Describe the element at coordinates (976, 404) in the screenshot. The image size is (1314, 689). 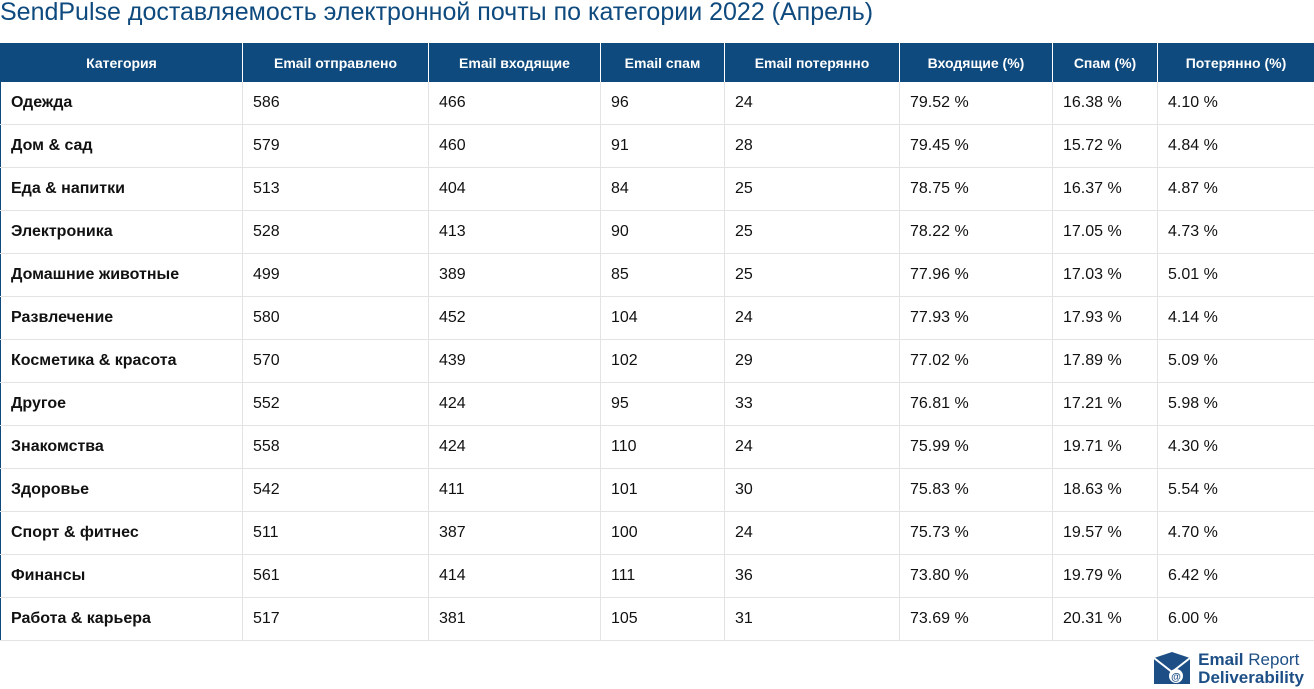
I see `value-cell: 76.81 %` at that location.